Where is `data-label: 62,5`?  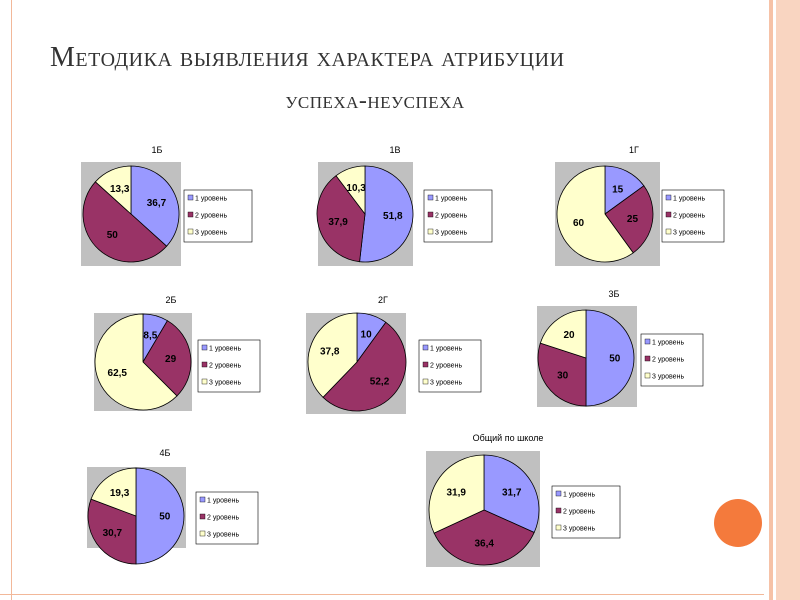 data-label: 62,5 is located at coordinates (118, 373).